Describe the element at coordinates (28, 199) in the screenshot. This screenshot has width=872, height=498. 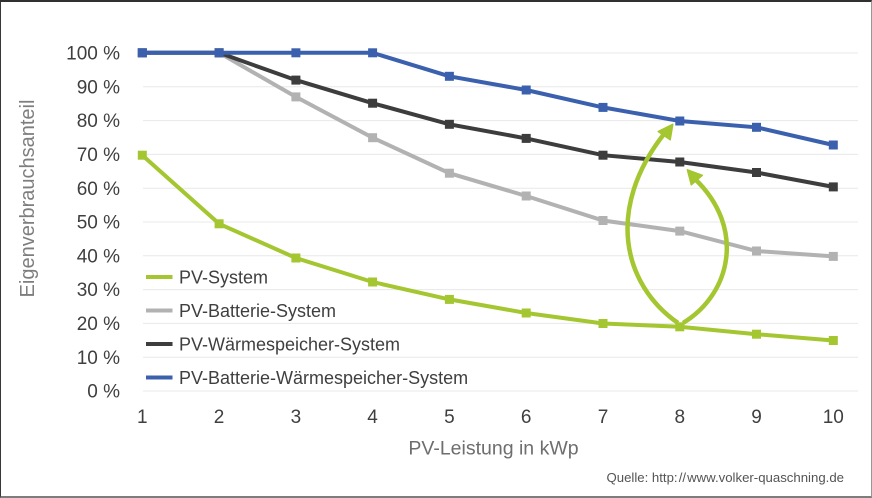
I see `svg-text: Eigenverbrauchsanteil` at that location.